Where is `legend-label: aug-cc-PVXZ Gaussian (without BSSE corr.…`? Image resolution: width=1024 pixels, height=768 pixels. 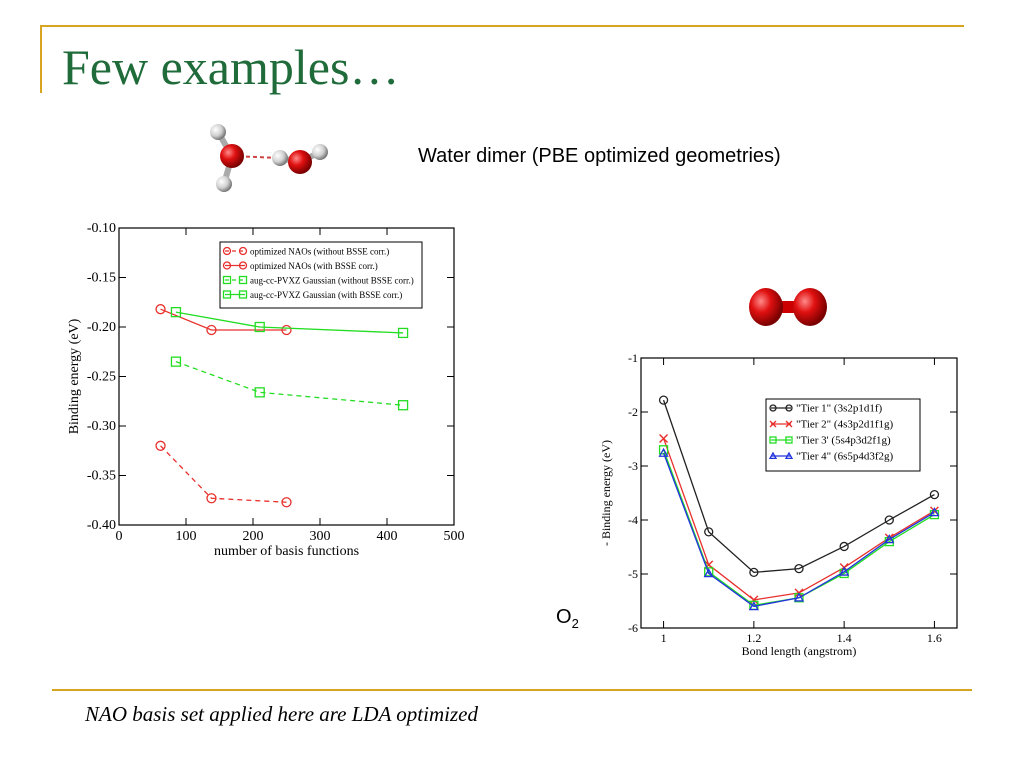
legend-label: aug-cc-PVXZ Gaussian (without BSSE corr.… is located at coordinates (332, 281).